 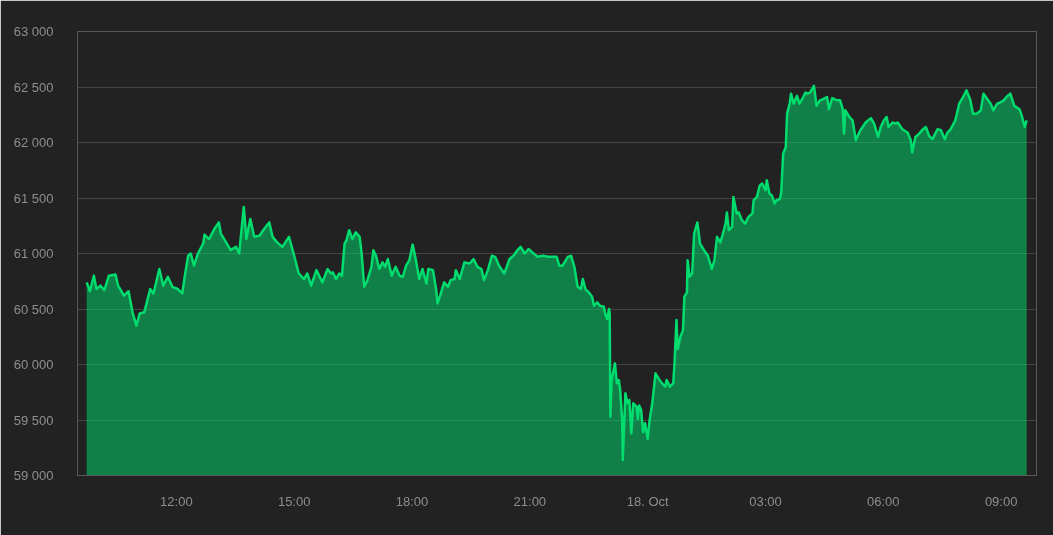 I want to click on x-tick-label: 06:00, so click(x=883, y=501).